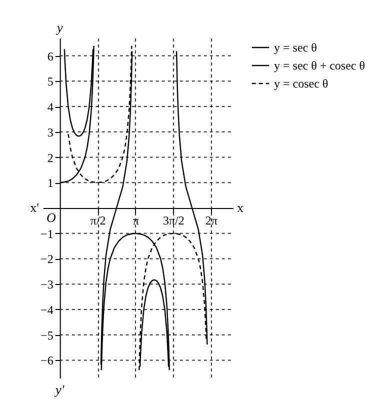 The height and width of the screenshot is (410, 375). What do you see at coordinates (50, 157) in the screenshot?
I see `y-tick-label: 2` at bounding box center [50, 157].